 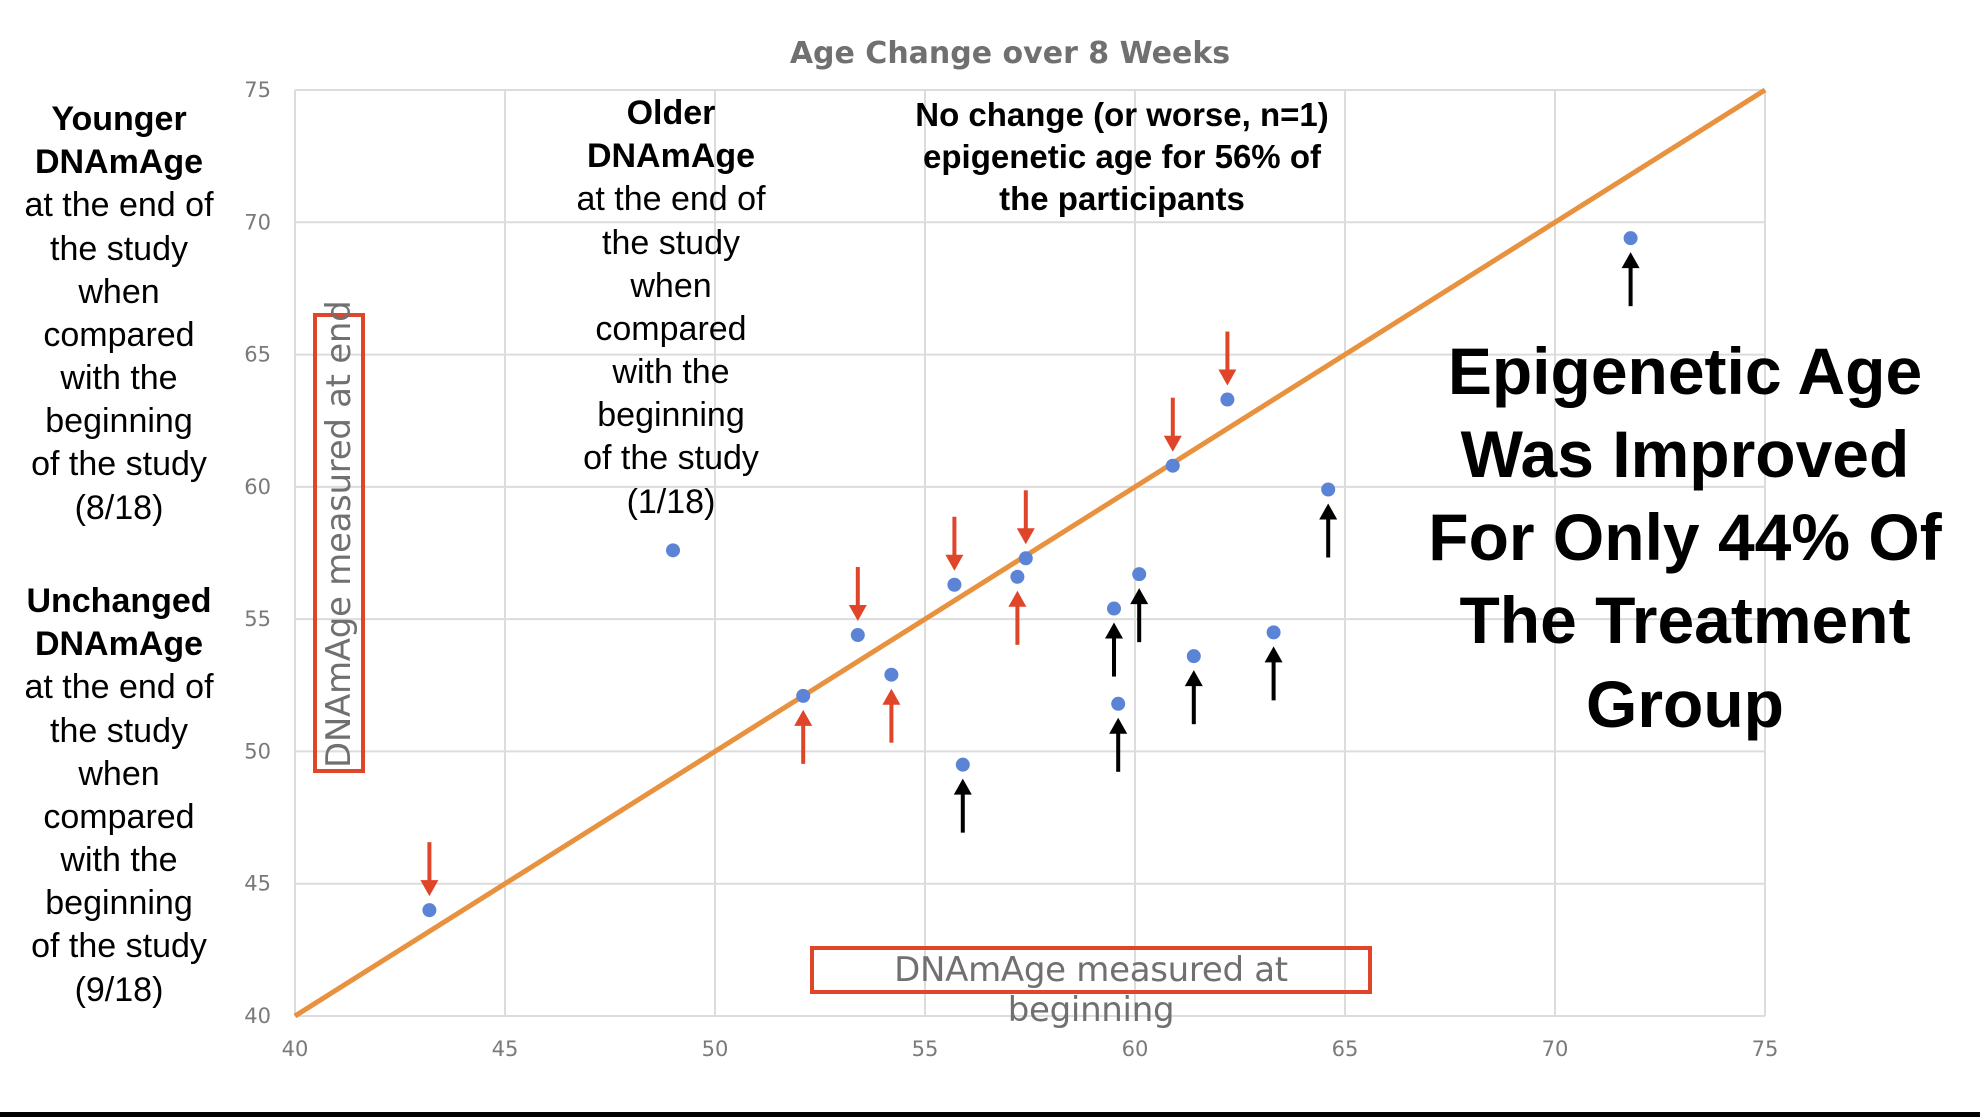 What do you see at coordinates (119, 903) in the screenshot?
I see `unchanged-line: beginning` at bounding box center [119, 903].